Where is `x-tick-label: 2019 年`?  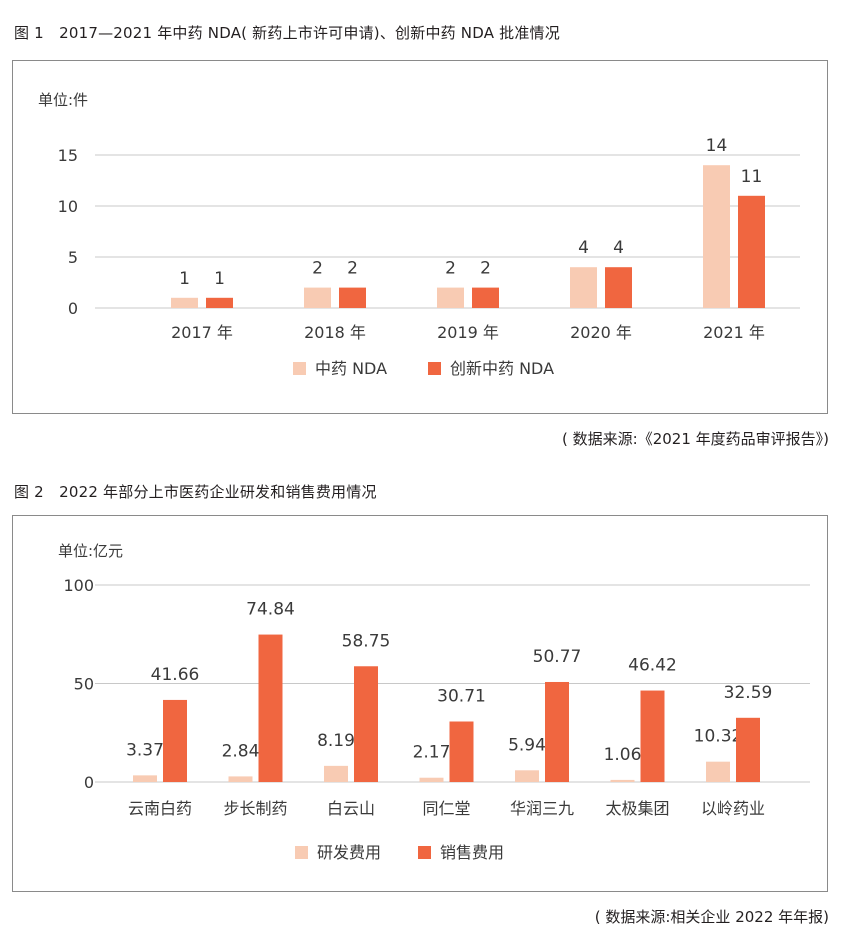 x-tick-label: 2019 年 is located at coordinates (468, 332).